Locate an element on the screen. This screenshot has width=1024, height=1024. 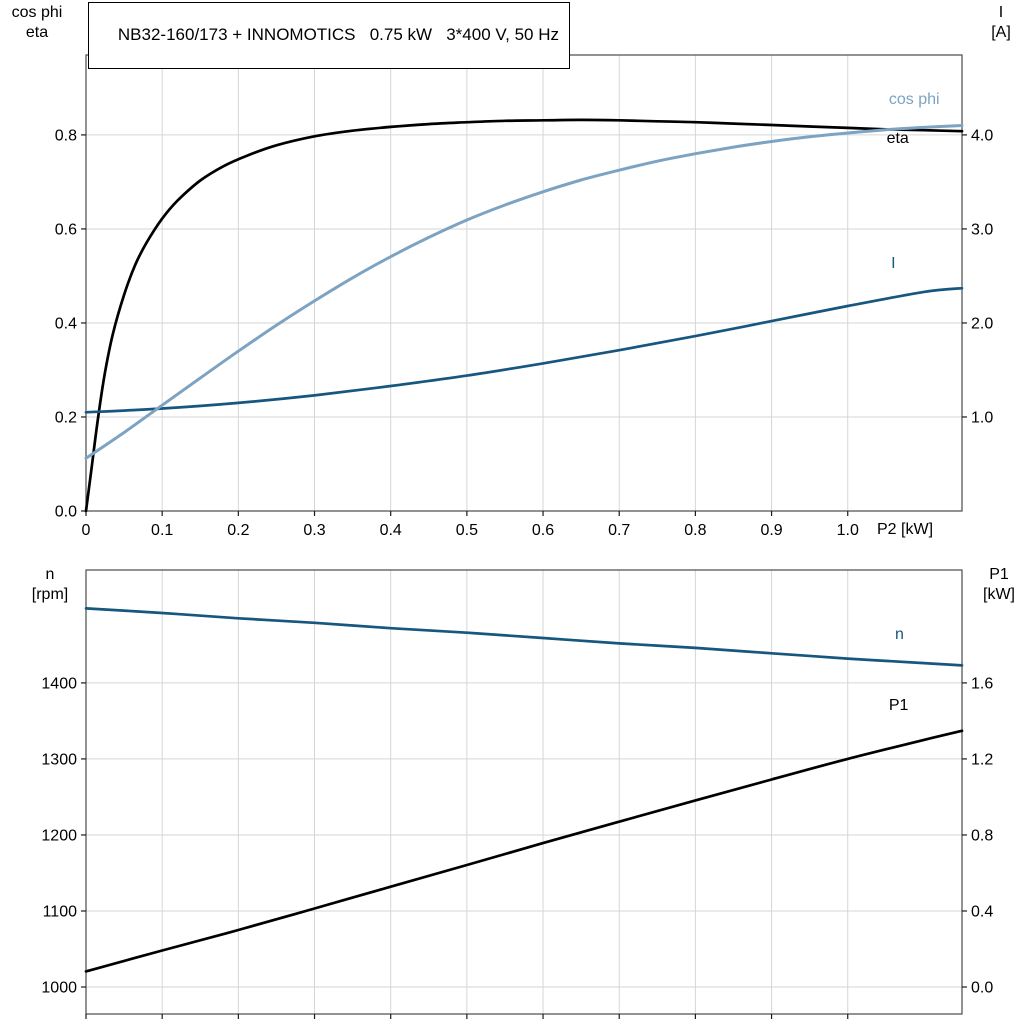
current-curve is located at coordinates (524, 350).